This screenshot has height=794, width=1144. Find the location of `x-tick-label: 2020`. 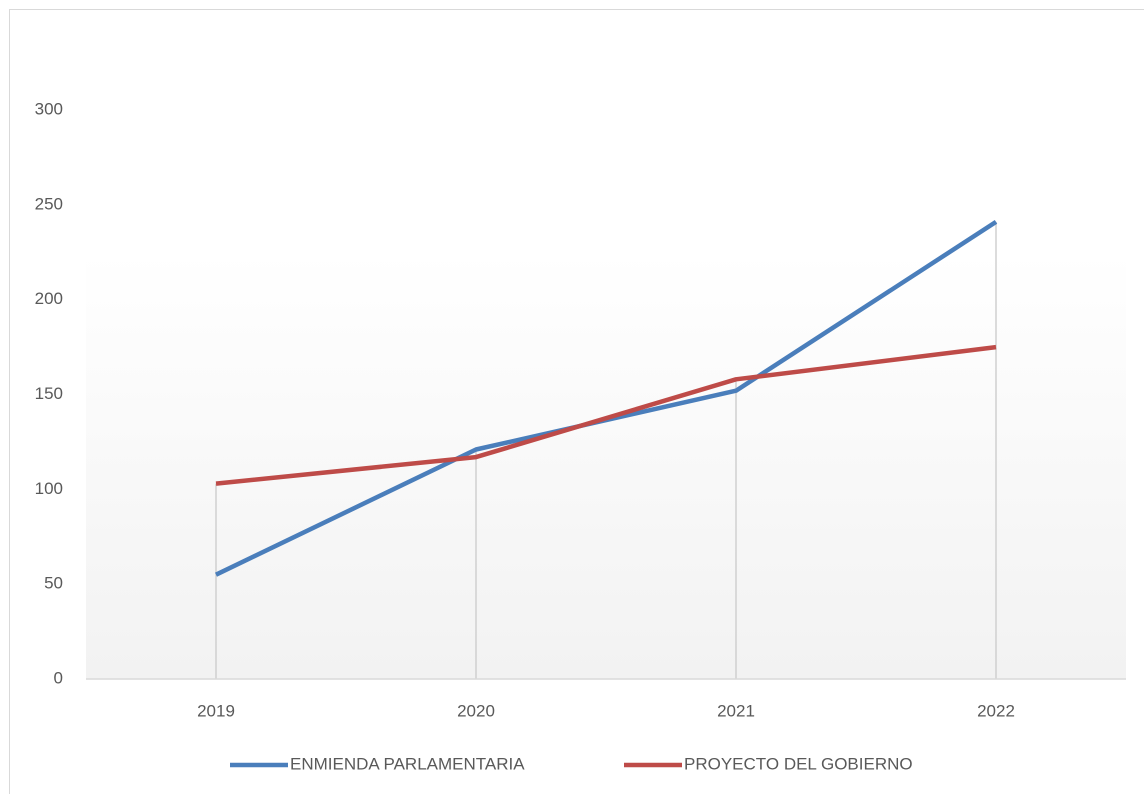

x-tick-label: 2020 is located at coordinates (476, 710).